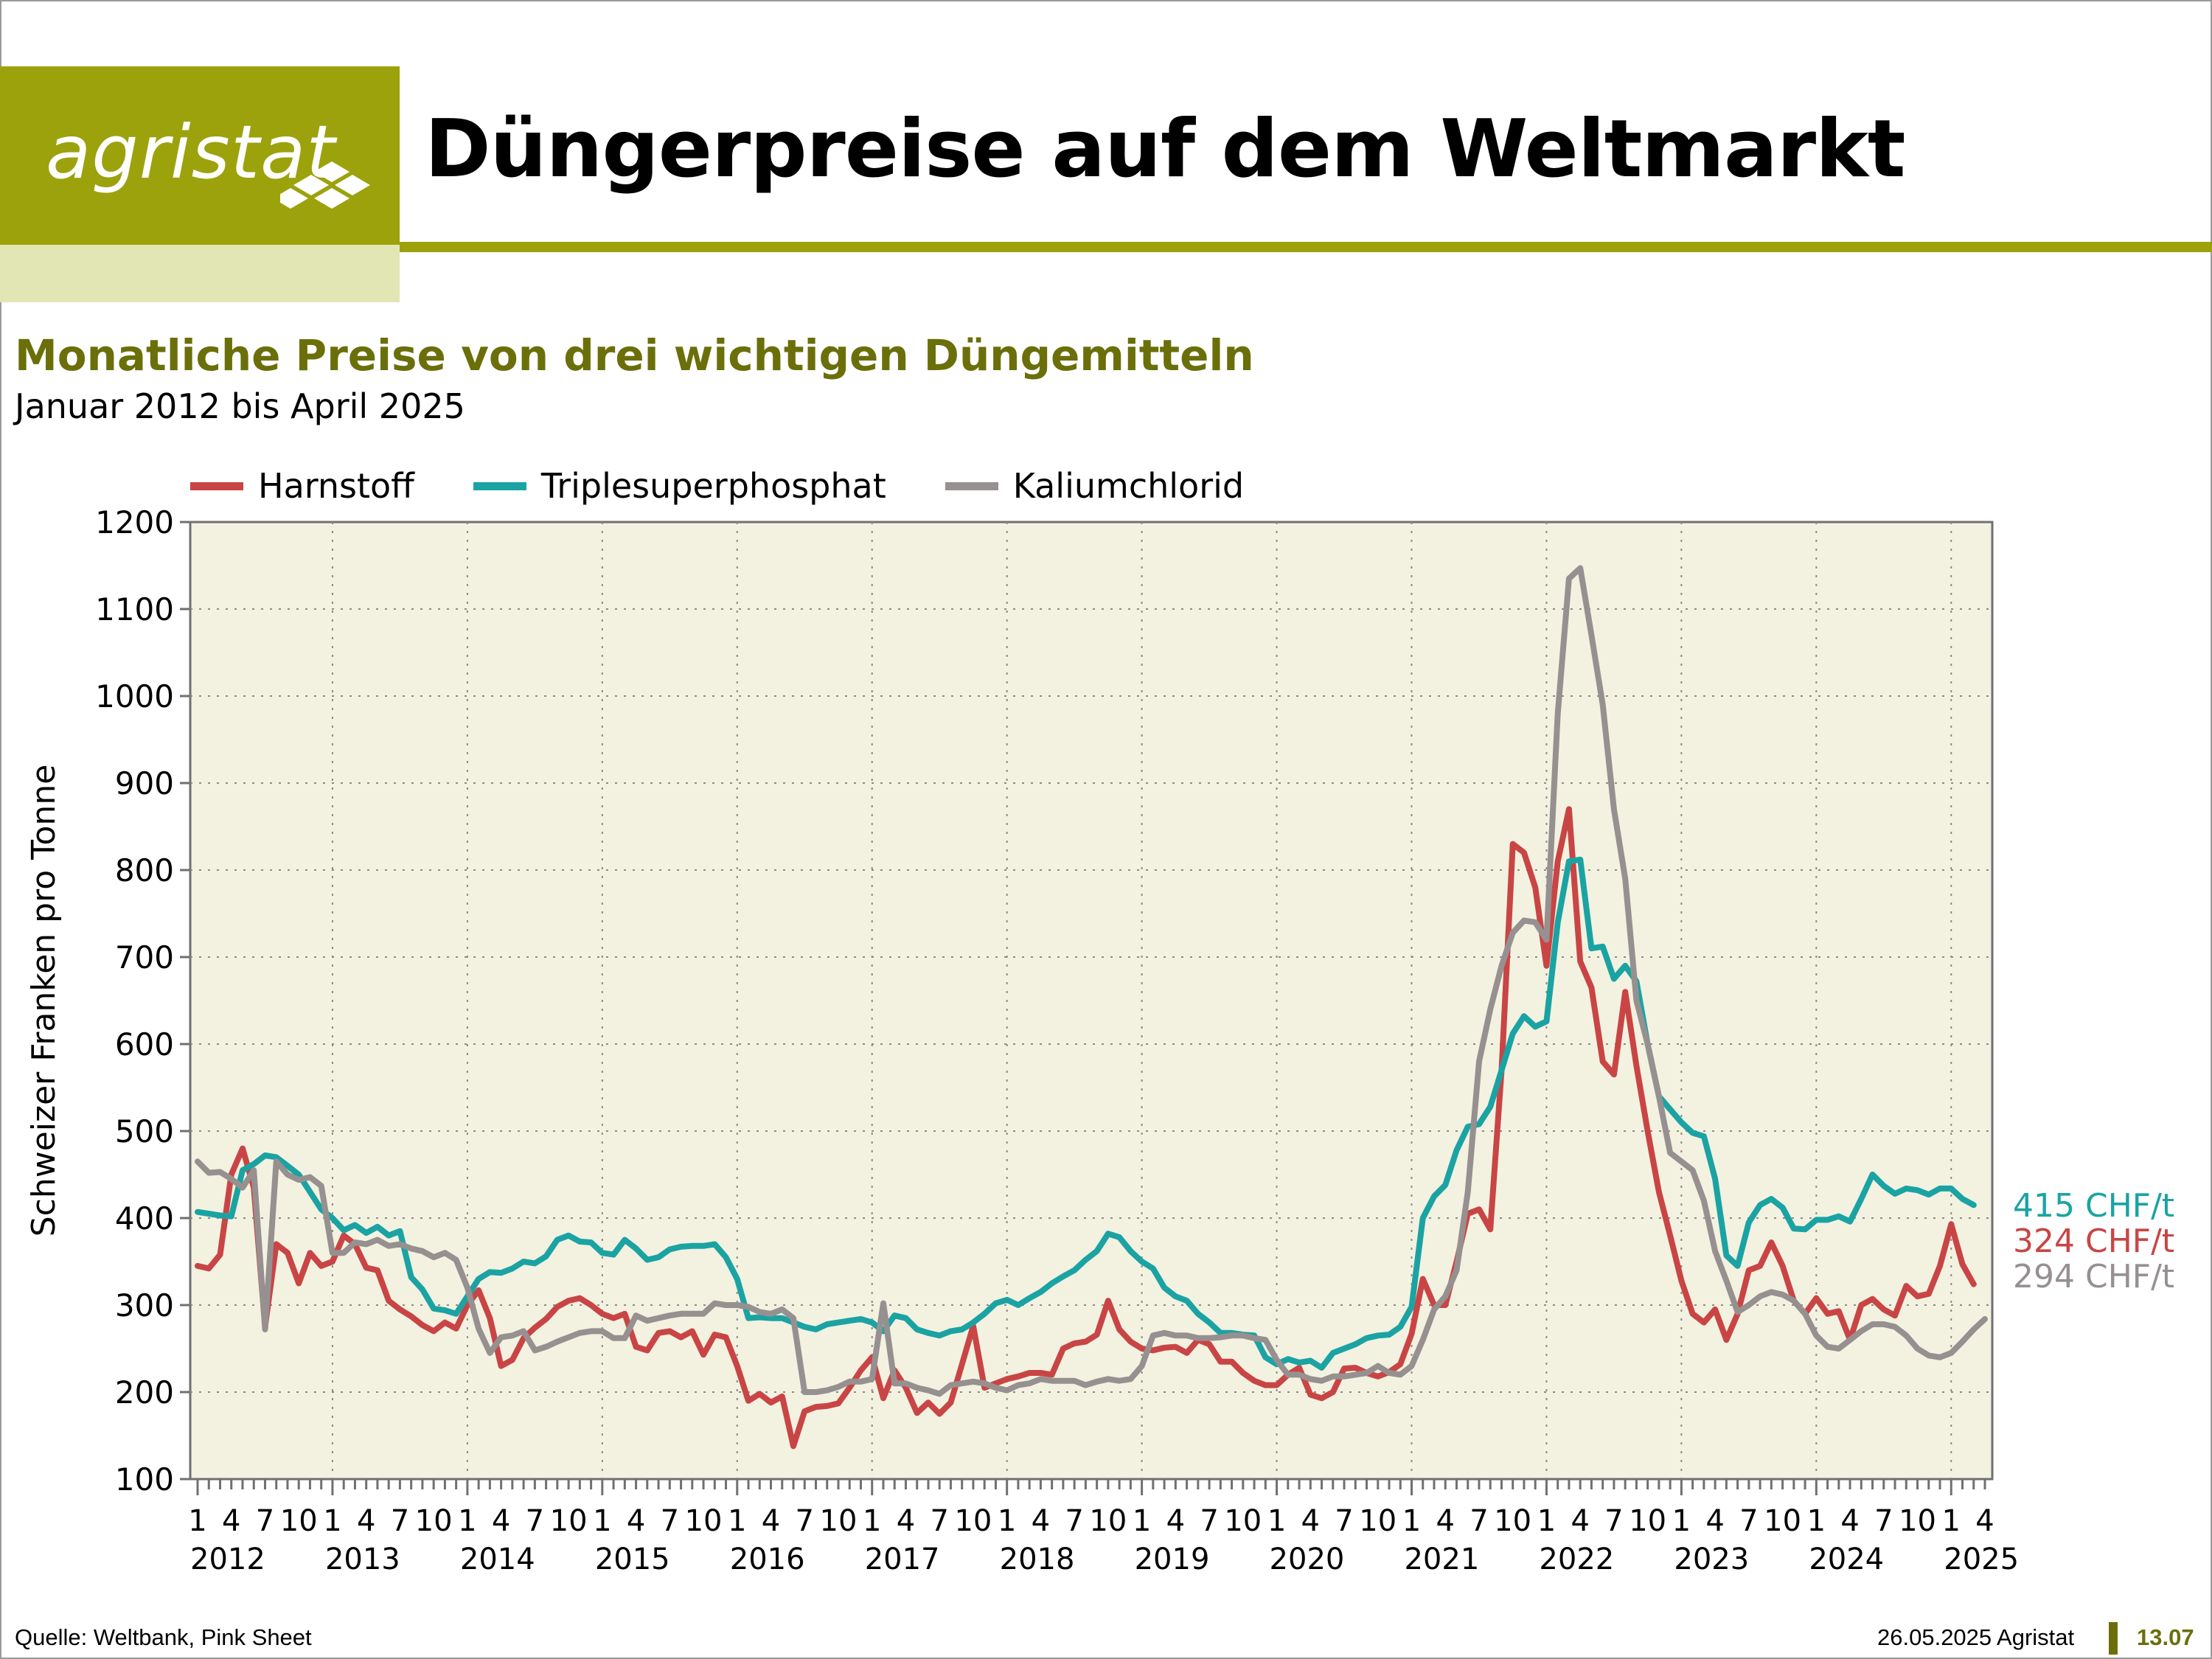  I want to click on legend-swatch-kaliumchlorid, so click(971, 485).